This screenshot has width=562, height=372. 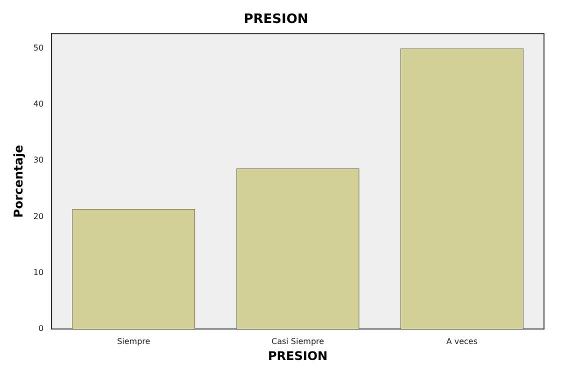 What do you see at coordinates (298, 355) in the screenshot?
I see `x-axis-title: PRESION` at bounding box center [298, 355].